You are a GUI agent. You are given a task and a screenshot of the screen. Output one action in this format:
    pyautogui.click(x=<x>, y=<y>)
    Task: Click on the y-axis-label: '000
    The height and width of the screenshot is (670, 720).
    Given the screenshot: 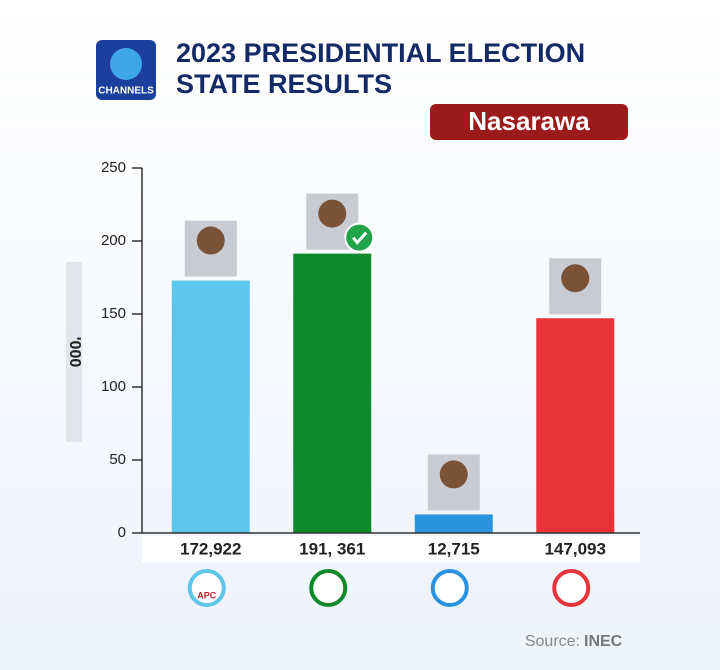 What is the action you would take?
    pyautogui.click(x=74, y=352)
    